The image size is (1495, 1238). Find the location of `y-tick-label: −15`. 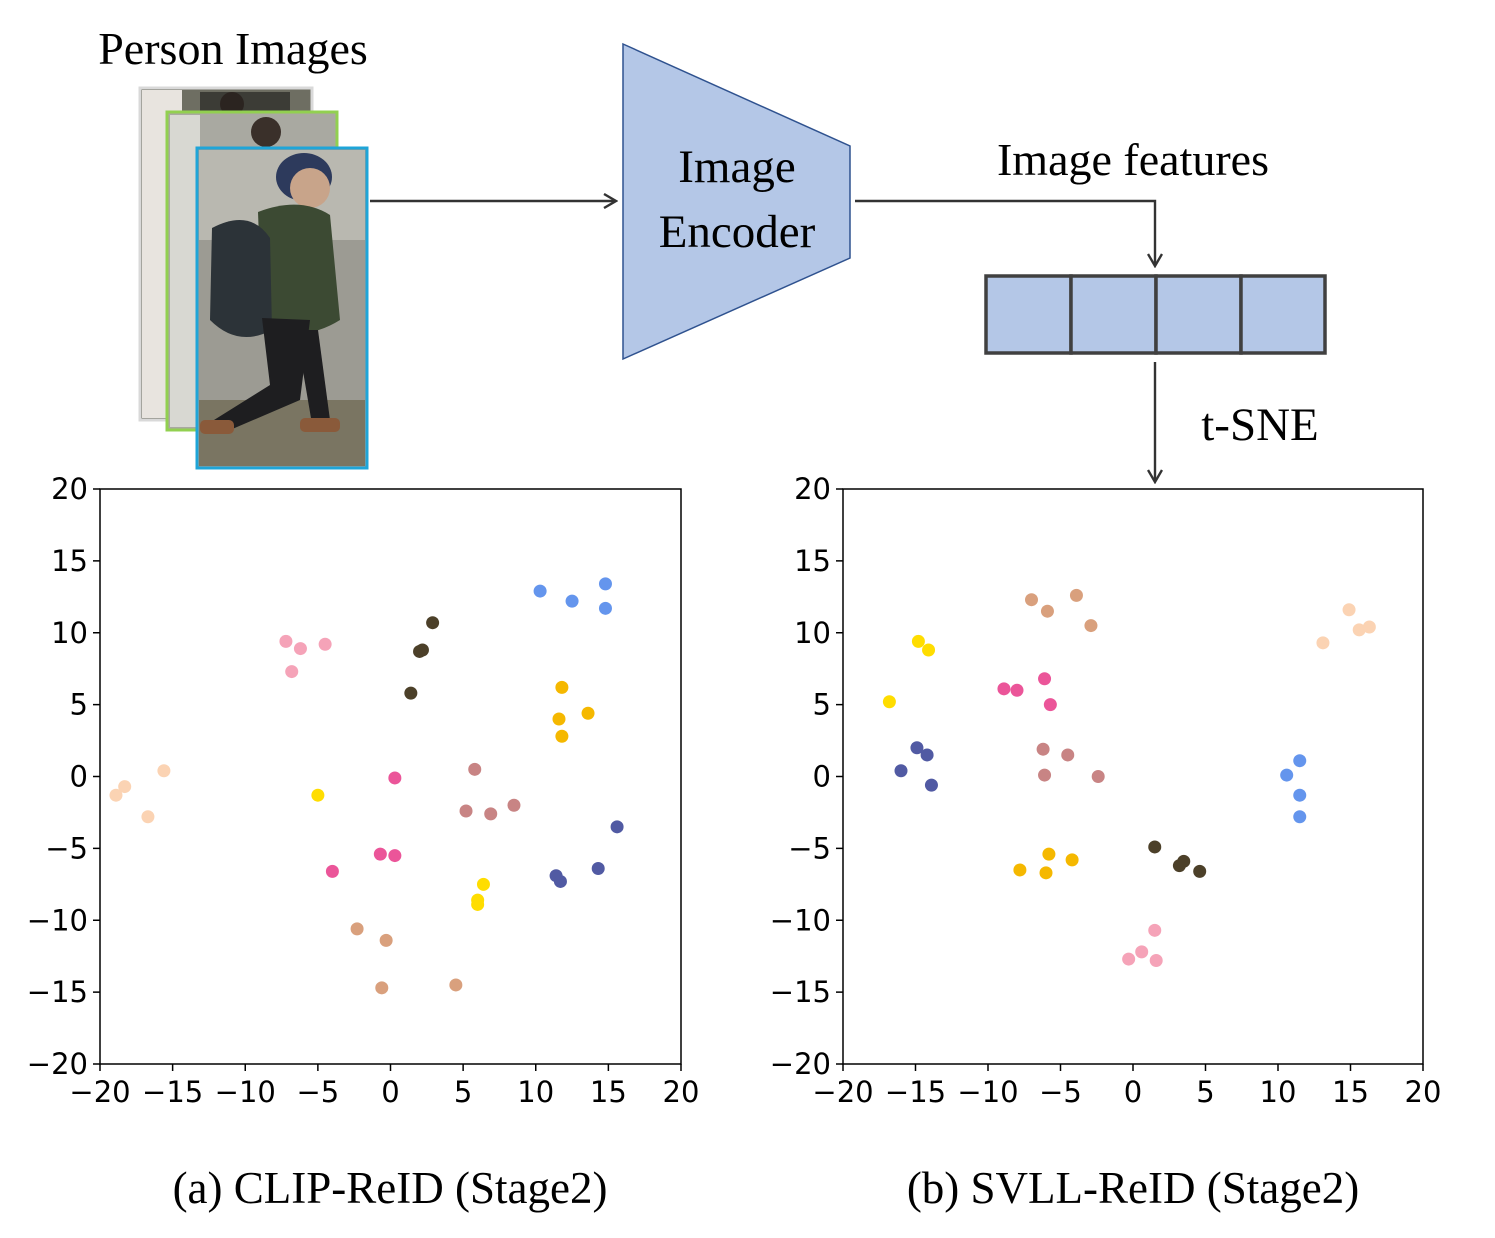

y-tick-label: −15 is located at coordinates (800, 992).